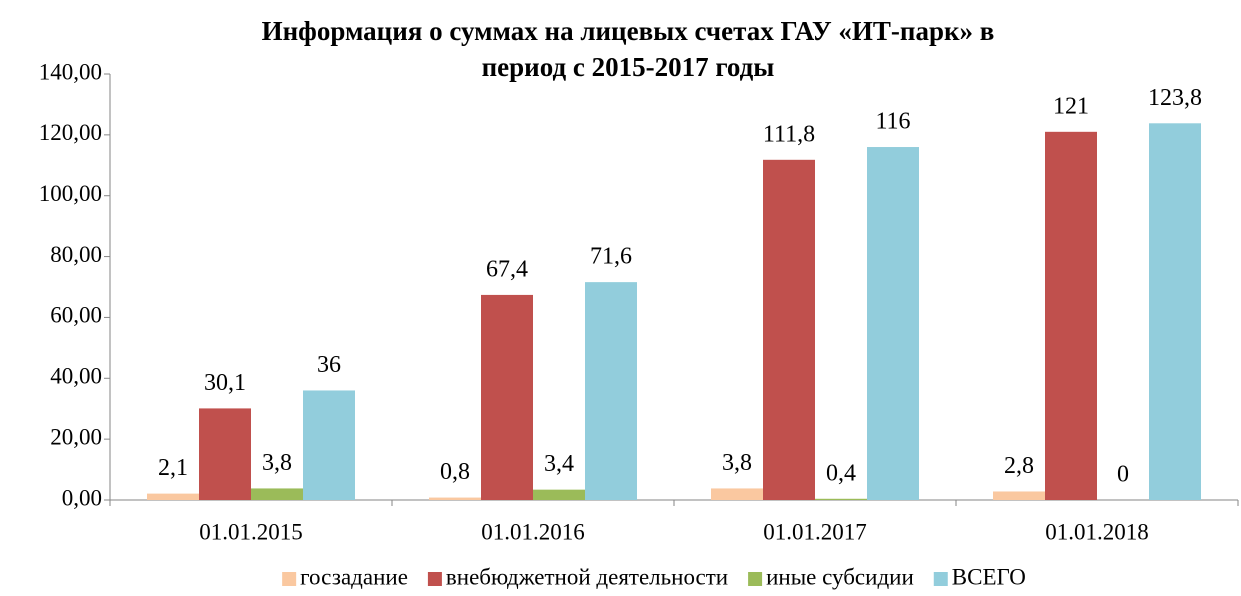 The image size is (1241, 596). Describe the element at coordinates (507, 269) in the screenshot. I see `data-label: 67,4` at that location.